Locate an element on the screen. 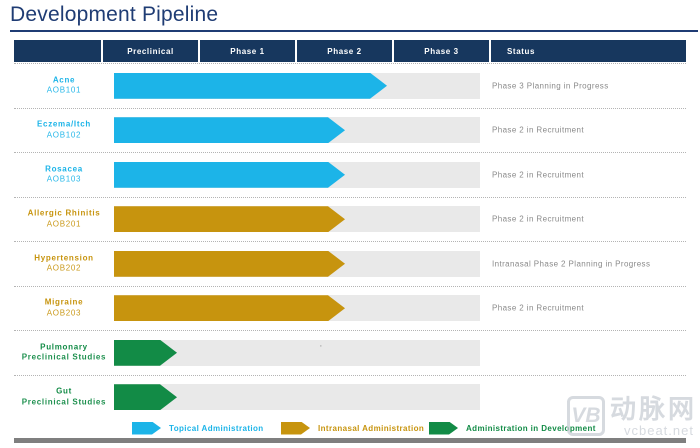 The image size is (700, 448). pipeline-row-rosacea: Rosacea AOB103 Phase 2 in Recruitment is located at coordinates (350, 174).